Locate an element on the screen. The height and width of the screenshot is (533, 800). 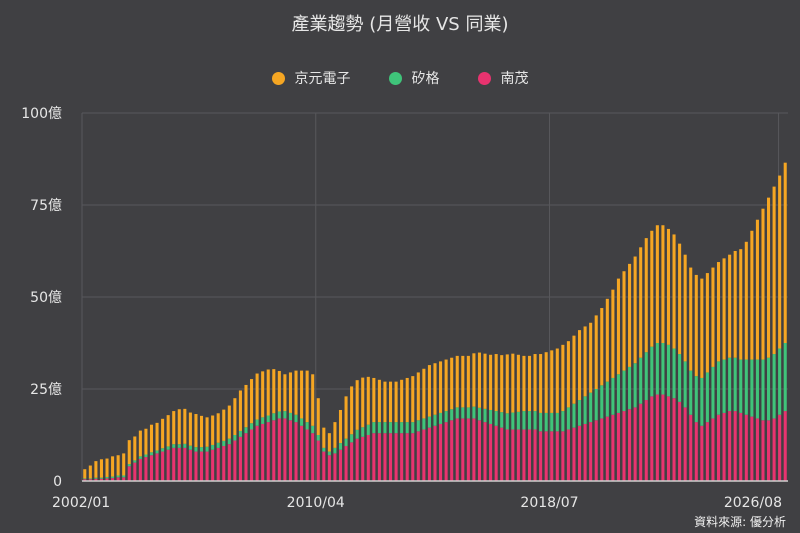
chart-title: 產業趨勢 (月營收 VS 同業) is located at coordinates (400, 24).